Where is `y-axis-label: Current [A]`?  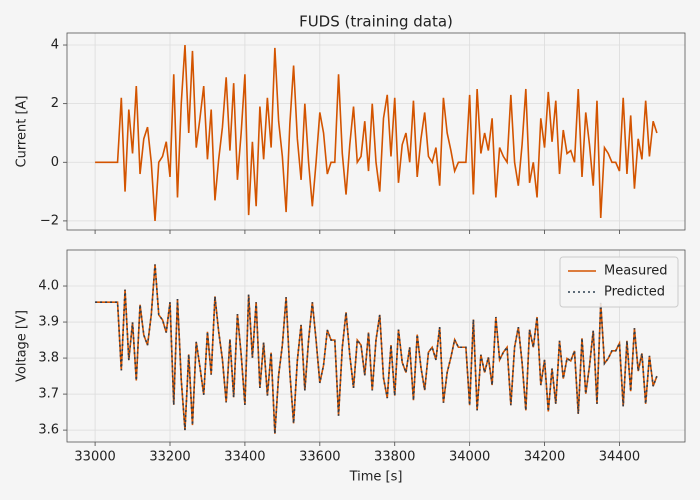 y-axis-label: Current [A] is located at coordinates (22, 132).